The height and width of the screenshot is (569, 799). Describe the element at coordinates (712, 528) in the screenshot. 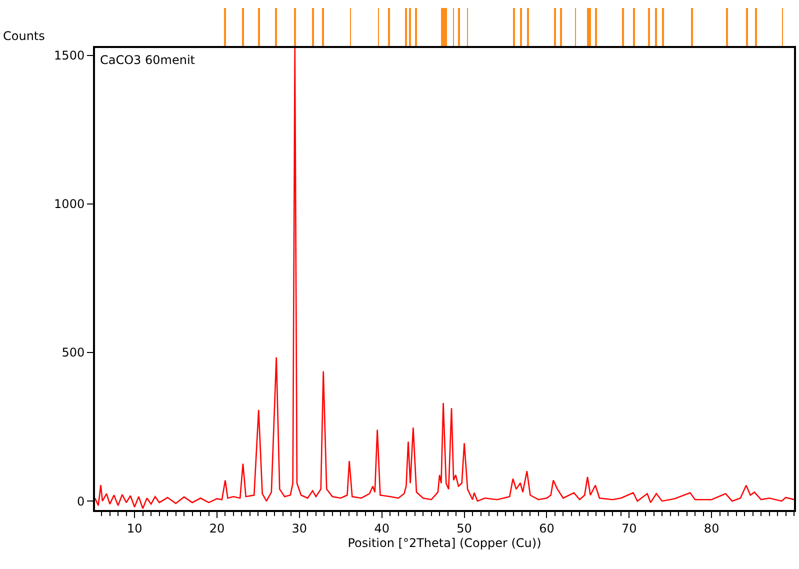

I see `x-tick-label: 80` at that location.